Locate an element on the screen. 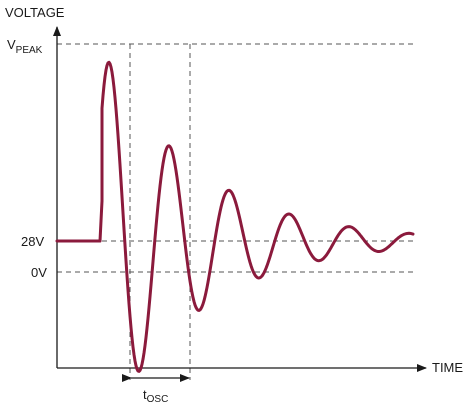 The image size is (471, 408). vpeak-tick-label: VPEAK is located at coordinates (25, 46).